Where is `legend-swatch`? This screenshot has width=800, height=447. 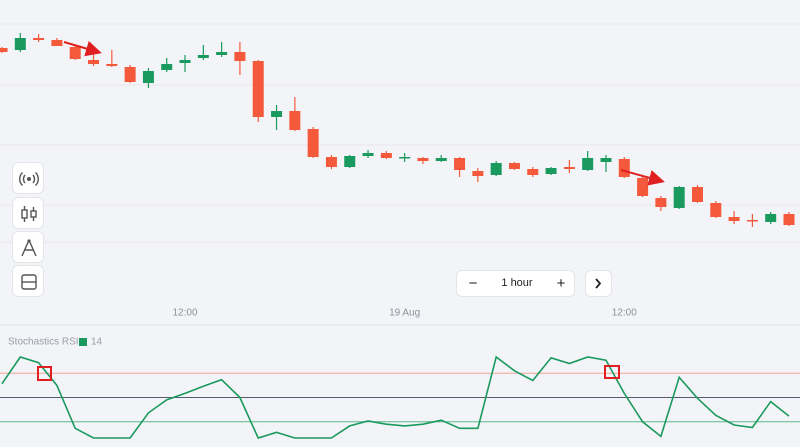
legend-swatch is located at coordinates (83, 342).